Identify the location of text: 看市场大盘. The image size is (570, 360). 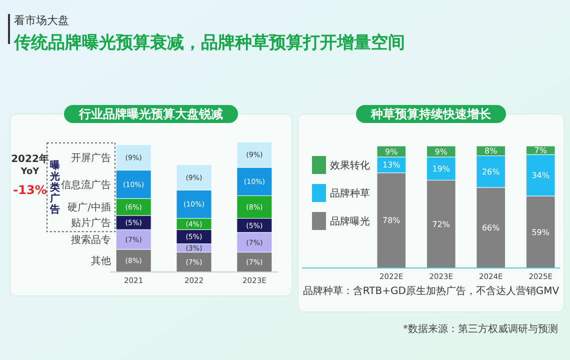
(41, 20).